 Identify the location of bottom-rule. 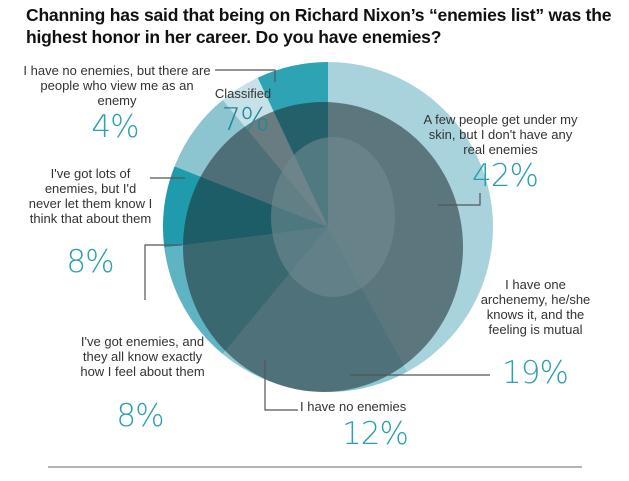
(315, 467).